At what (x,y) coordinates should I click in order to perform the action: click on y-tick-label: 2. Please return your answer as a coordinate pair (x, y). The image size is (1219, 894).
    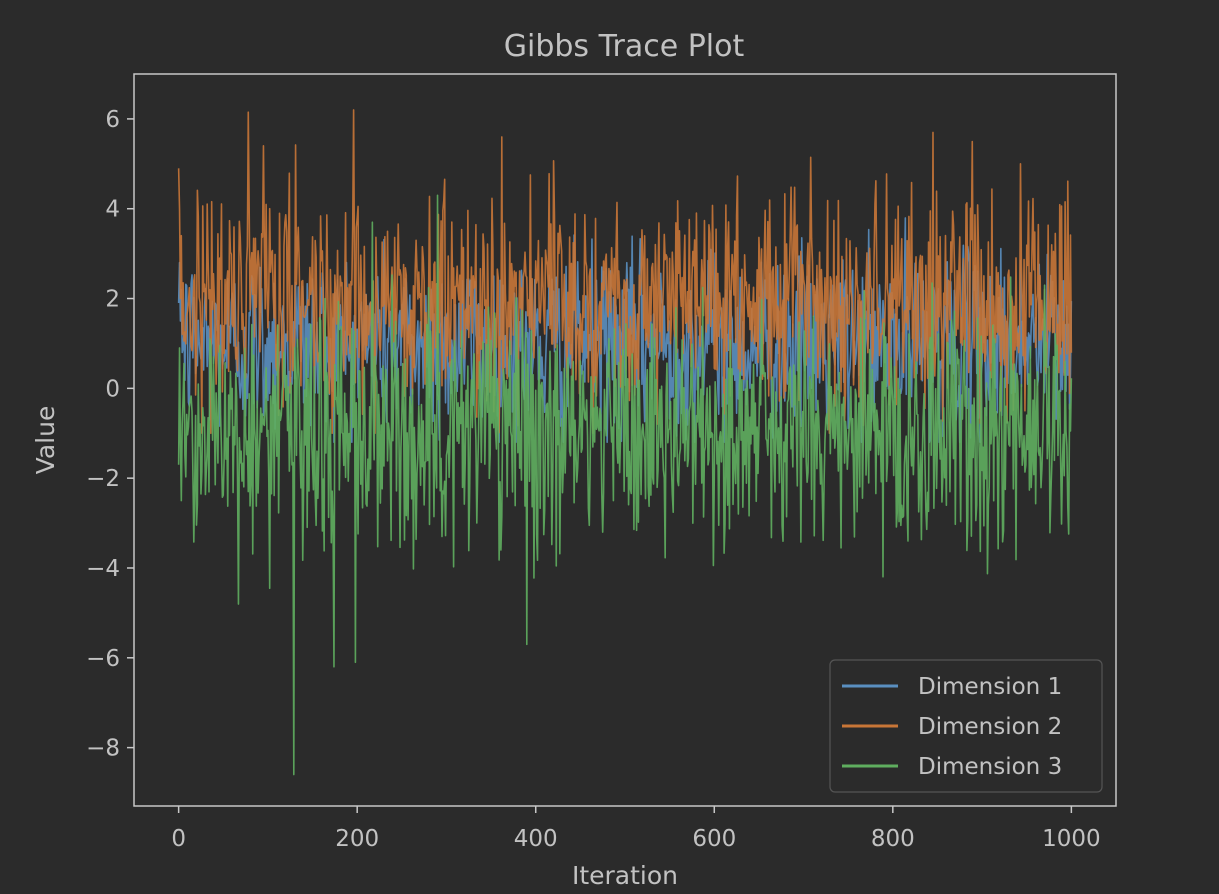
    Looking at the image, I should click on (112, 300).